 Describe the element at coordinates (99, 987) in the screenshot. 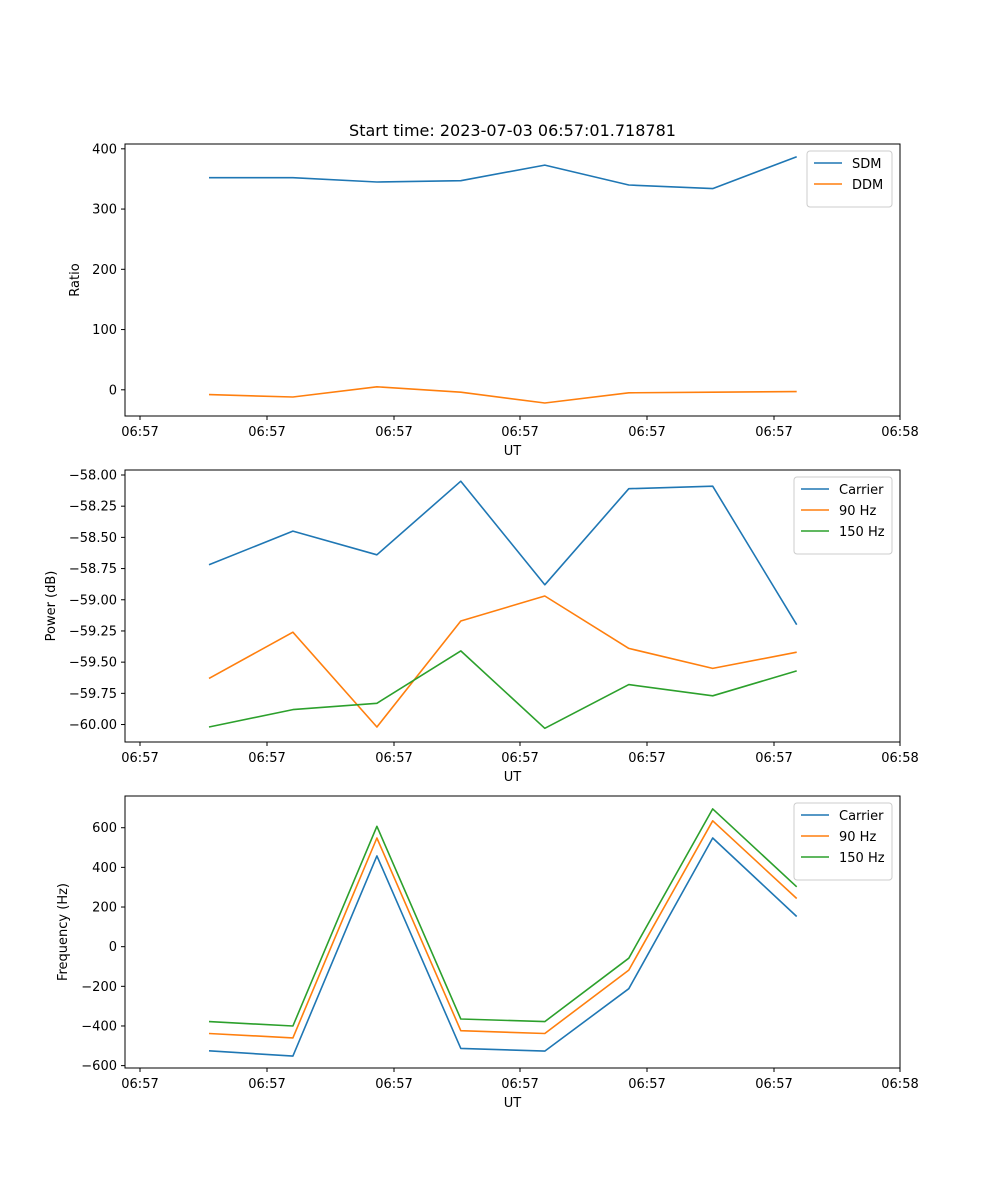

I see `y-tick-label: −200` at that location.